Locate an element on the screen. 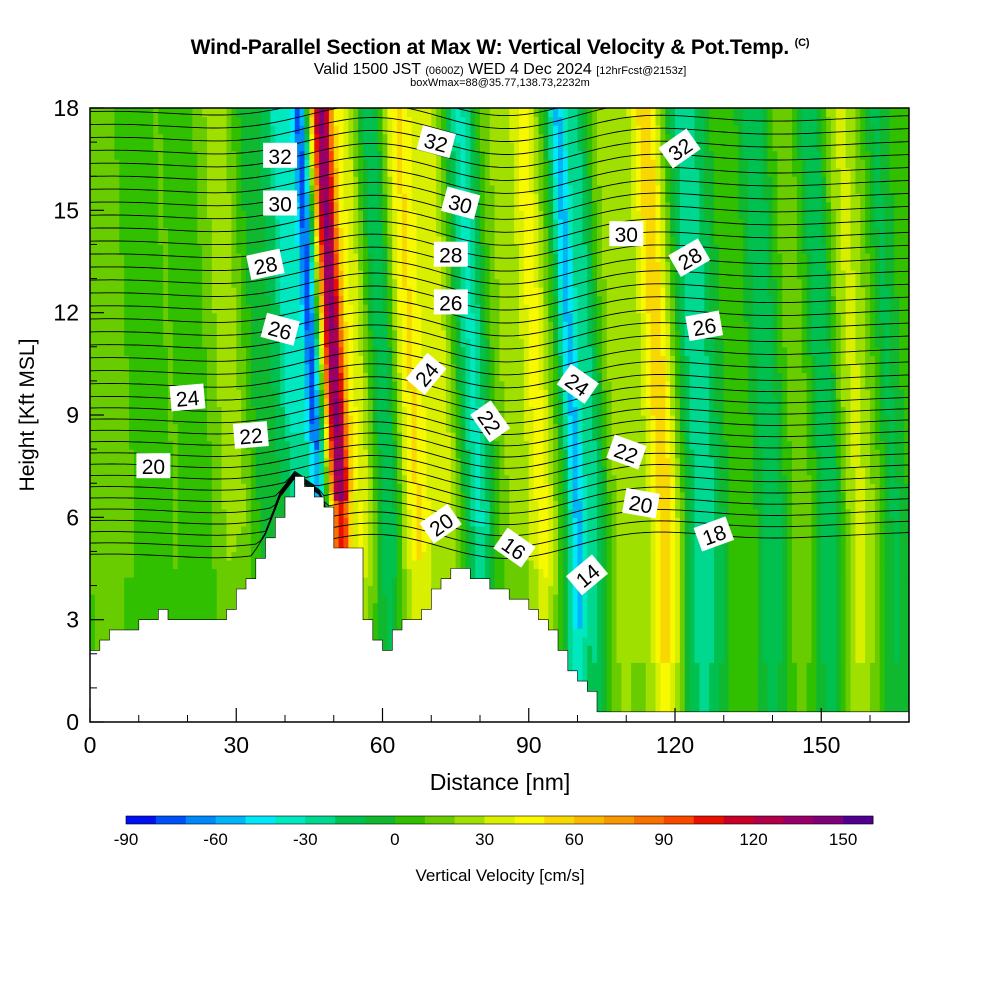  copyright-mark: (C) is located at coordinates (802, 43).